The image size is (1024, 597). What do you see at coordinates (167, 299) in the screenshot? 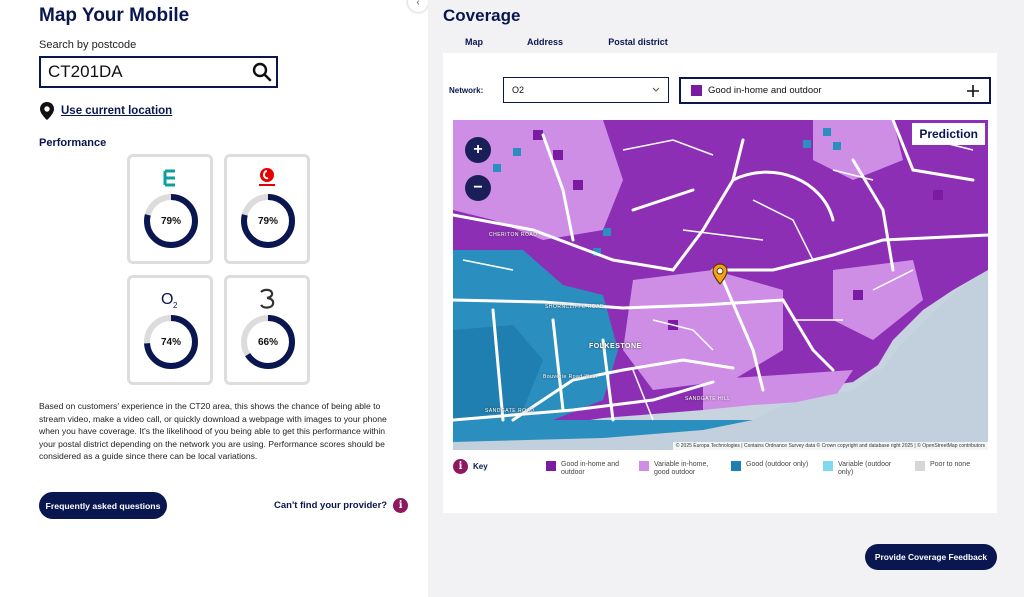
I see `svg-text: O` at bounding box center [167, 299].